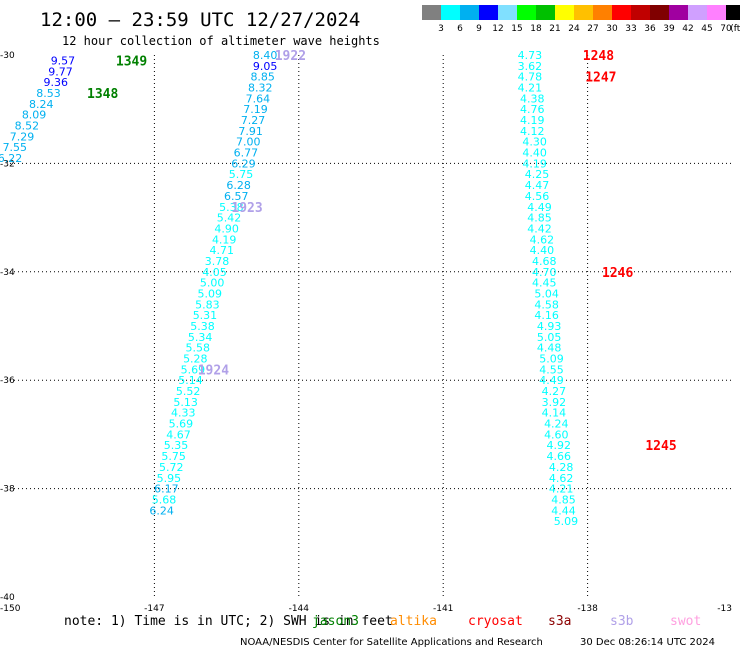 The image size is (740, 650). What do you see at coordinates (612, 29) in the screenshot?
I see `color-key-label: 30` at bounding box center [612, 29].